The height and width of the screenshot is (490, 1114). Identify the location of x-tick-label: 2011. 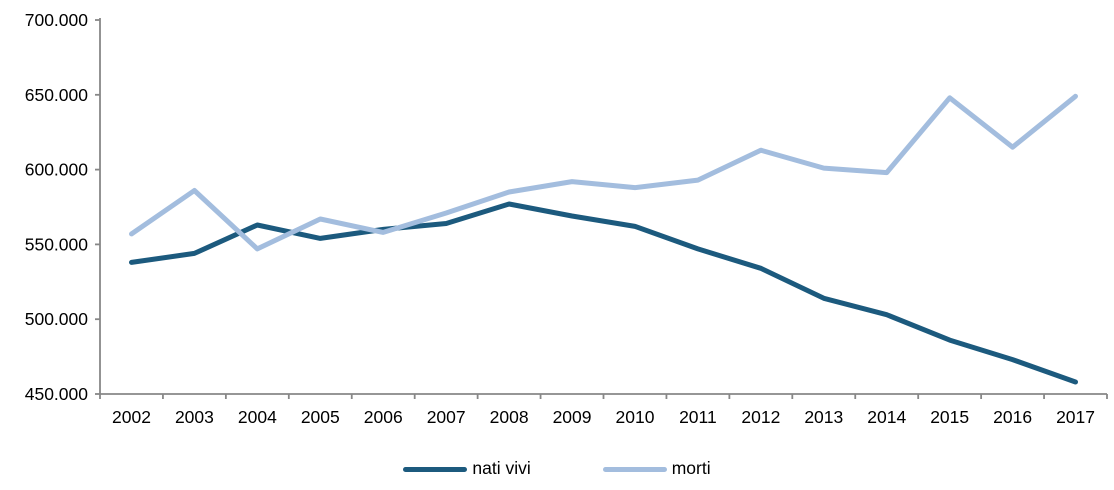
(698, 417).